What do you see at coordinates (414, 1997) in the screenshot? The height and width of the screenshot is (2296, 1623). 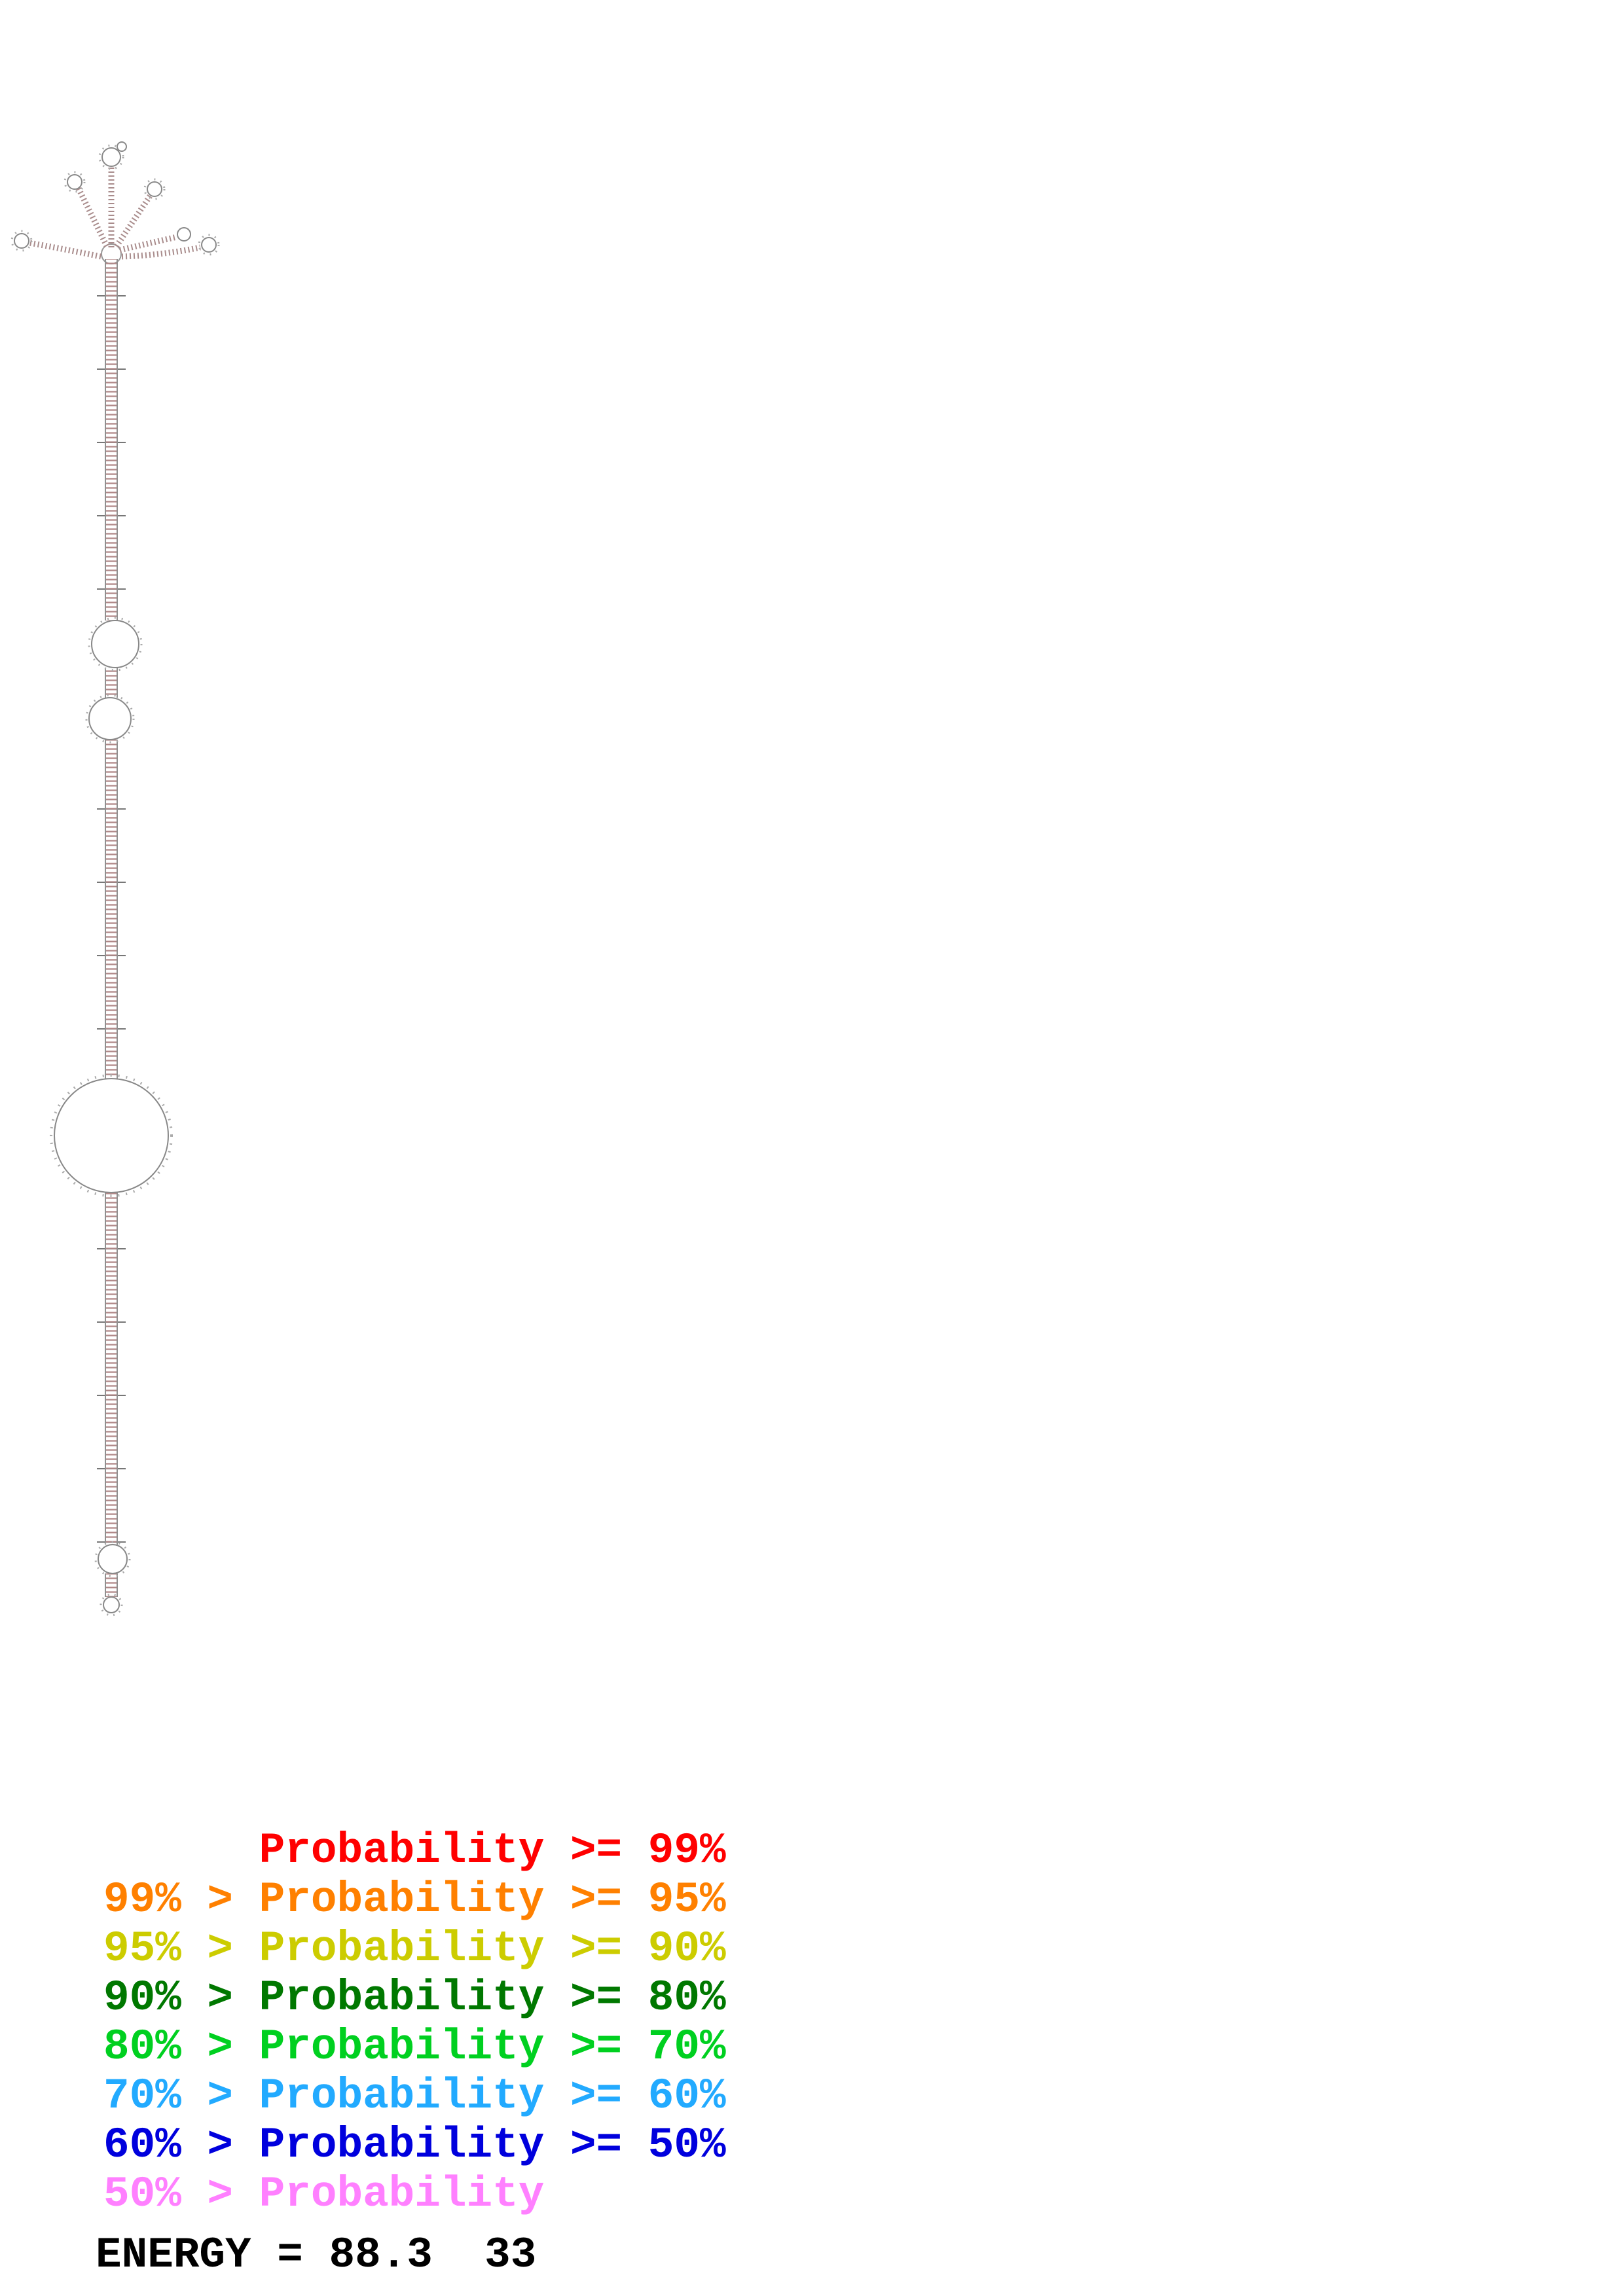 I see `legend-item-80: 90% > Probability >= 80%` at bounding box center [414, 1997].